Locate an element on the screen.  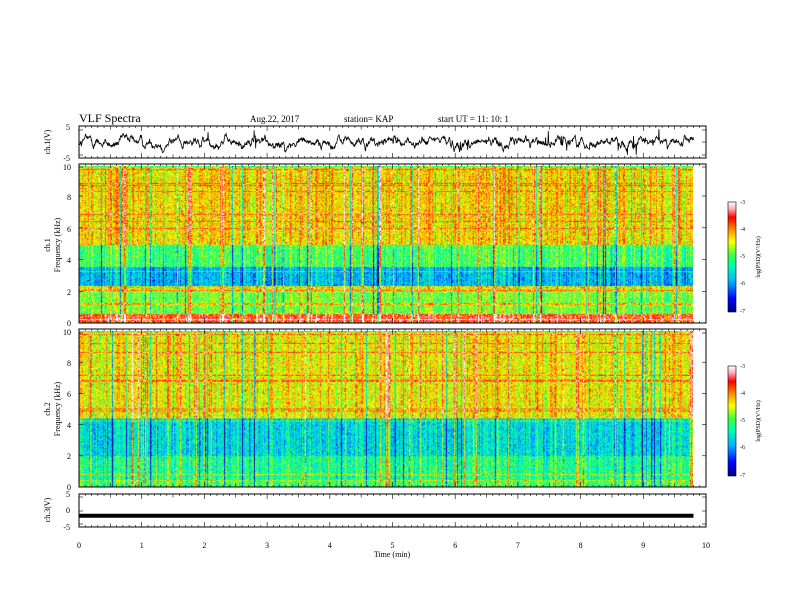
x-axis-tick-labels: 0 1 2 3 4 5 6 7 8 9 10 is located at coordinates (393, 545).